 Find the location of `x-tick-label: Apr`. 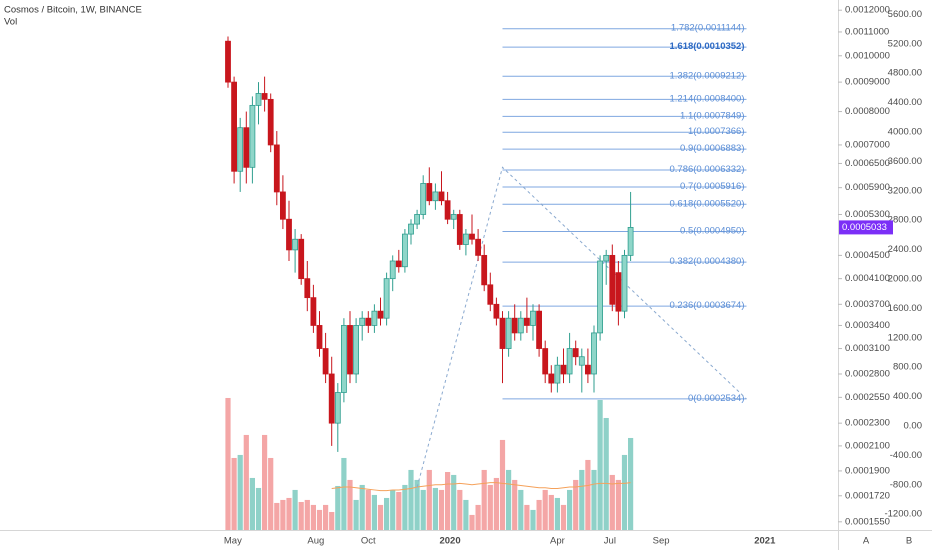

x-tick-label: Apr is located at coordinates (557, 541).